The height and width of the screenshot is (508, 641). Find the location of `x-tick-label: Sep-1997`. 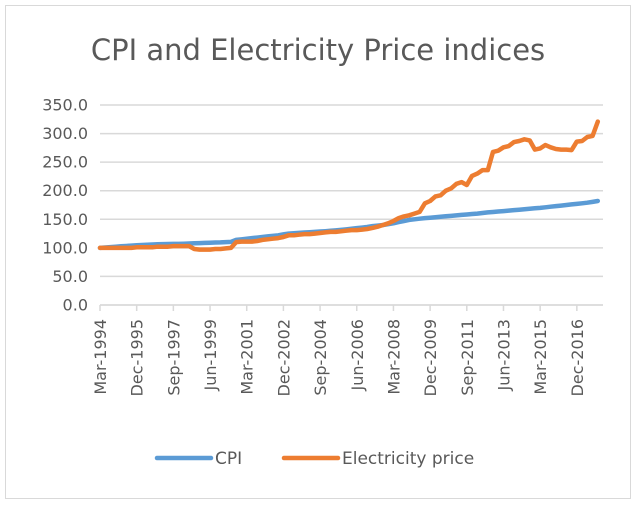

x-tick-label: Sep-1997 is located at coordinates (173, 357).